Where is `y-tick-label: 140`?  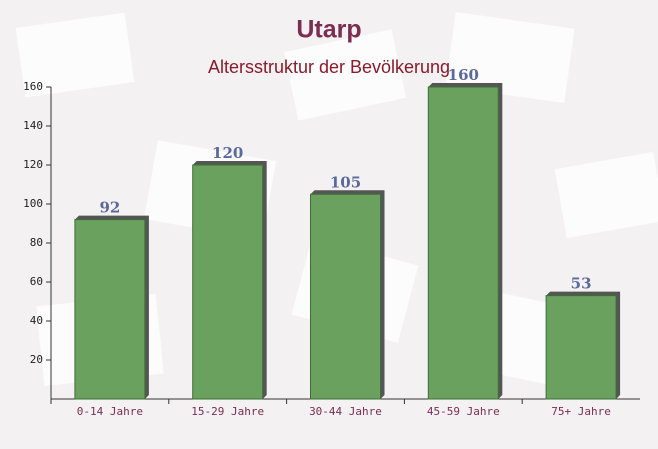
y-tick-label: 140 is located at coordinates (33, 125).